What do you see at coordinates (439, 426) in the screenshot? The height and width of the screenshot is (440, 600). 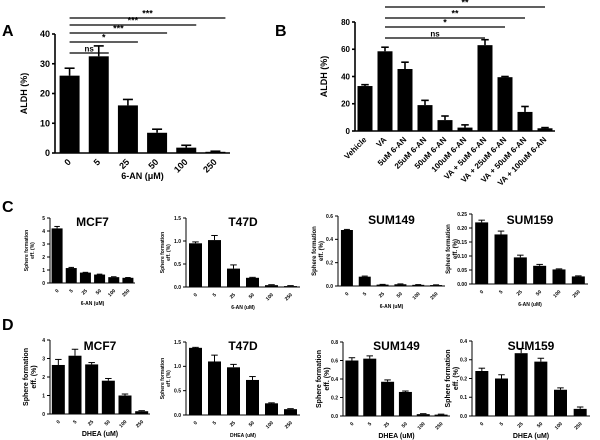 I see `x-tick-label: 250` at bounding box center [439, 426].